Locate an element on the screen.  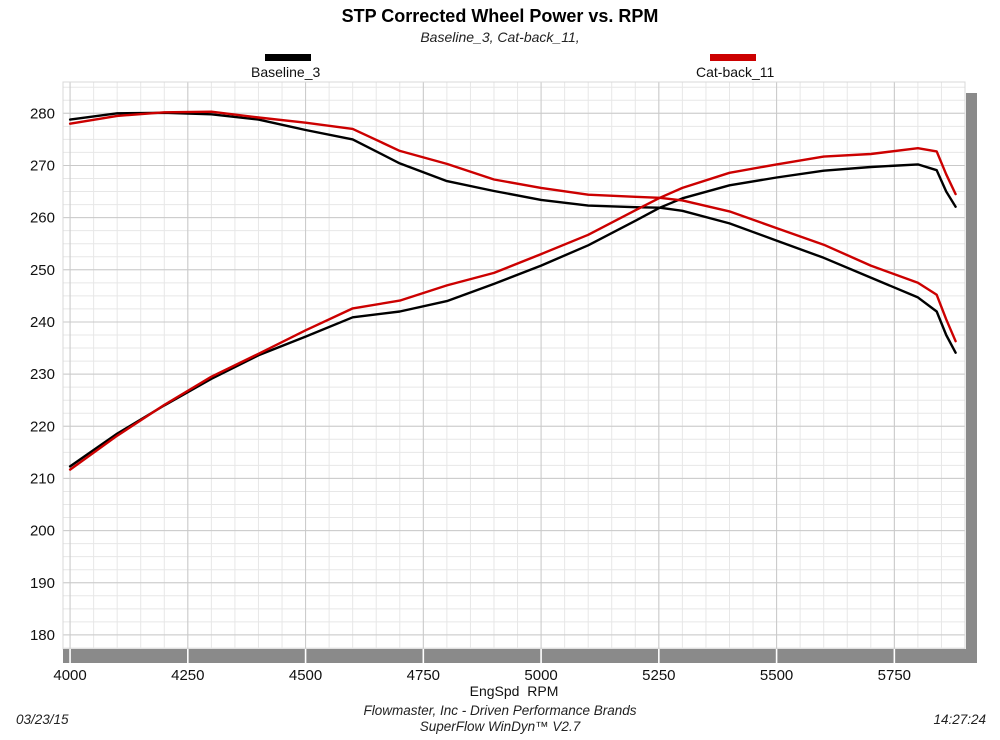
report-date: 03/23/15 is located at coordinates (42, 719).